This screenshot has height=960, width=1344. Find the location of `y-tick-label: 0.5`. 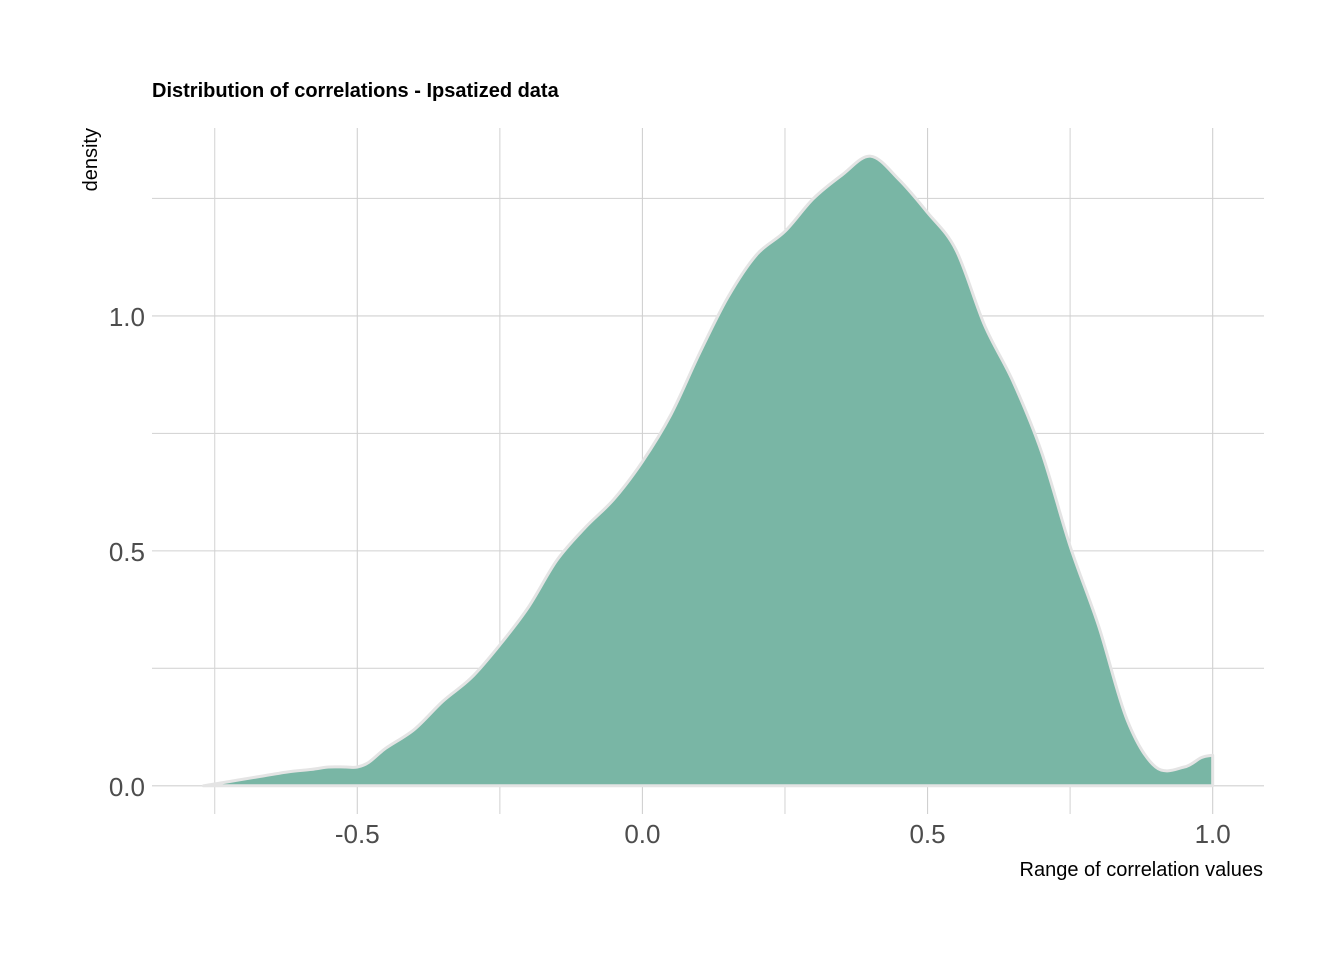

y-tick-label: 0.5 is located at coordinates (127, 552).